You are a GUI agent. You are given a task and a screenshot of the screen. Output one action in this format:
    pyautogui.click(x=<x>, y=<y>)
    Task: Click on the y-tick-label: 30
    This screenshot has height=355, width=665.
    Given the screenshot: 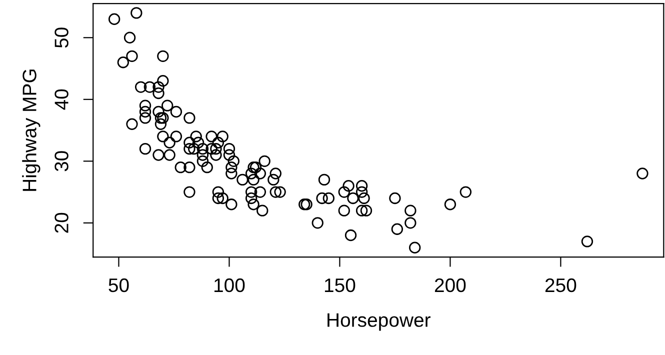 What is the action you would take?
    pyautogui.click(x=61, y=161)
    